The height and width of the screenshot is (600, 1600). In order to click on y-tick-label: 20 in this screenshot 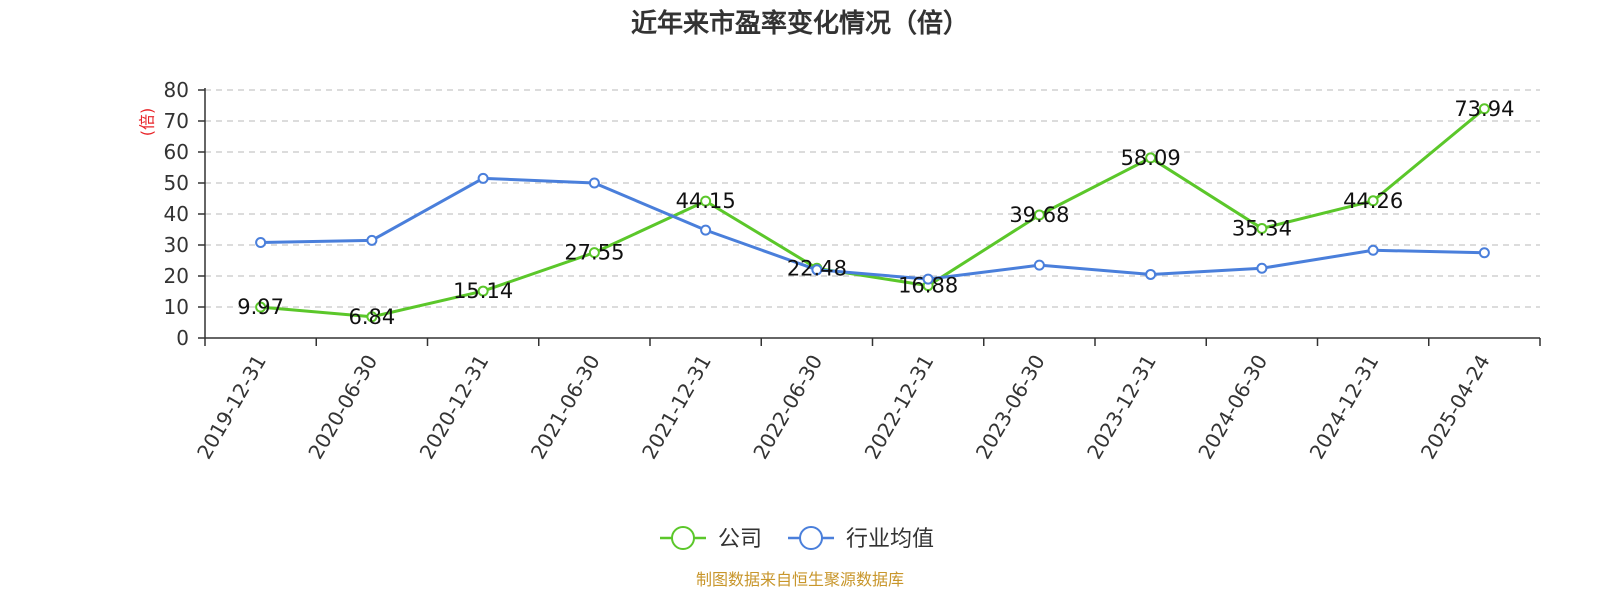, I will do `click(176, 276)`.